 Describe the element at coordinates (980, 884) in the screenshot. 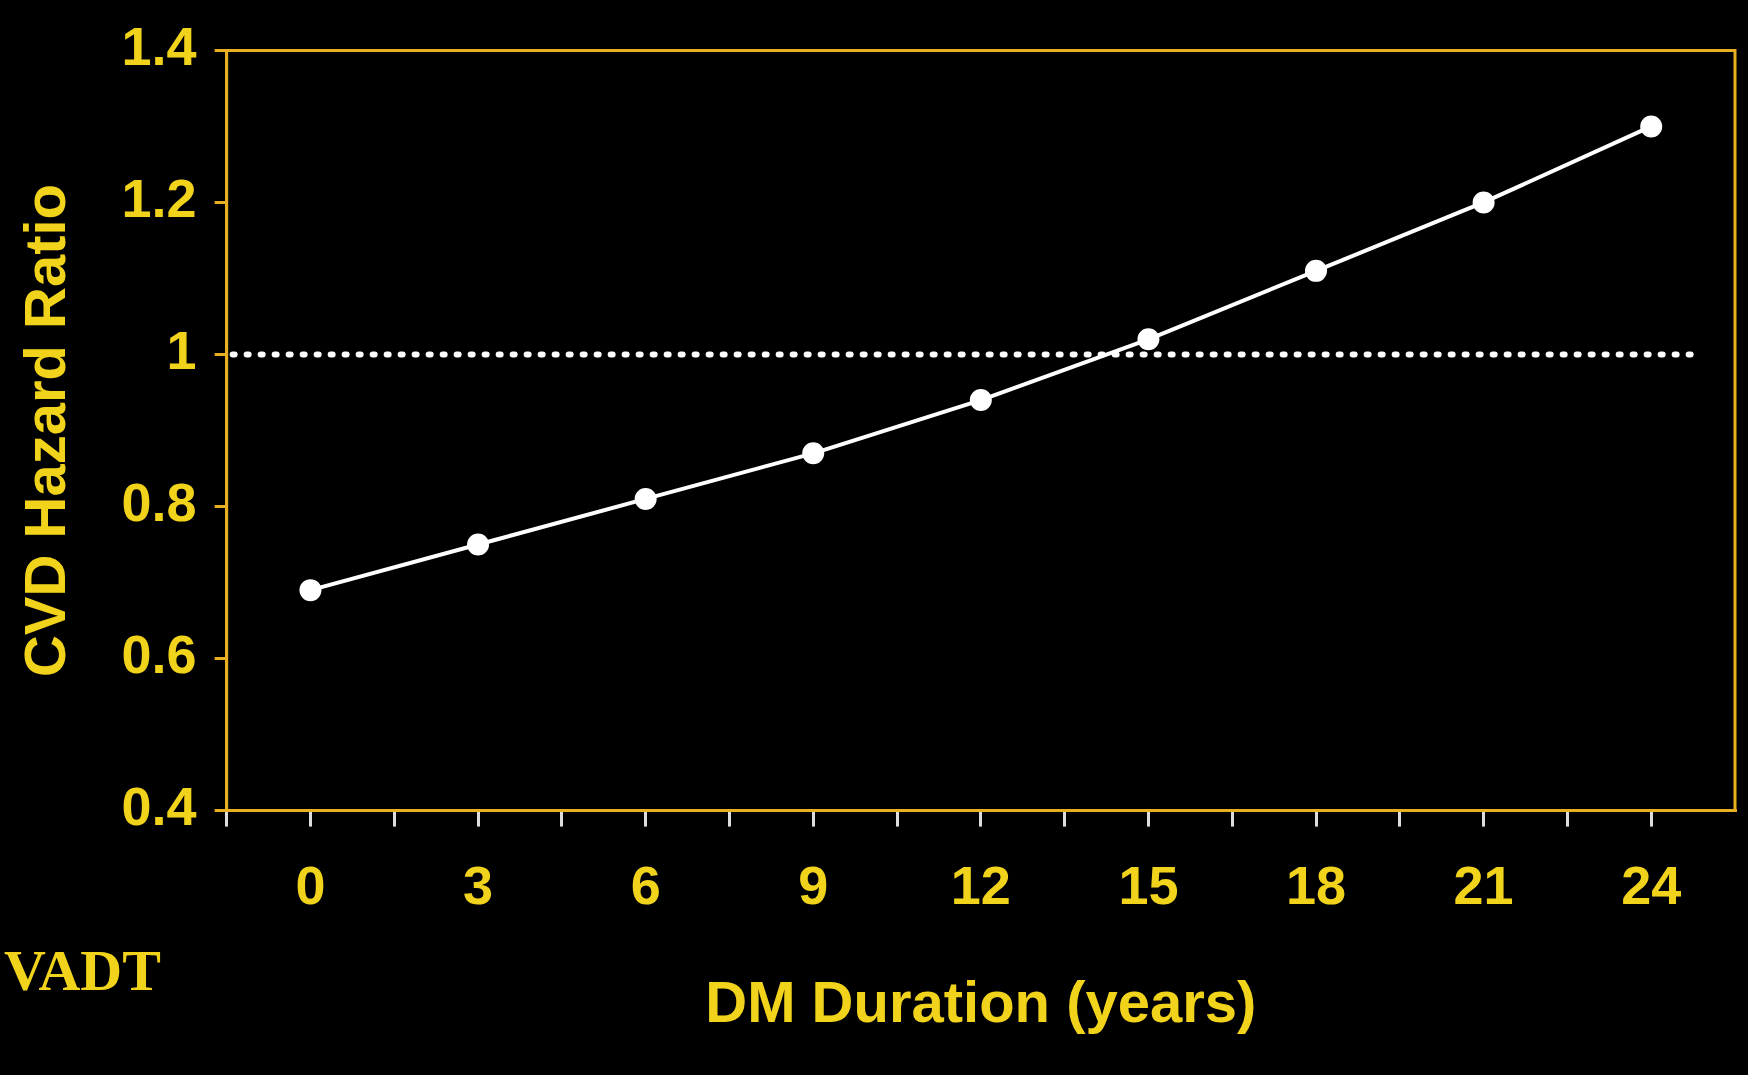

I see `x-tick-label: 12` at that location.